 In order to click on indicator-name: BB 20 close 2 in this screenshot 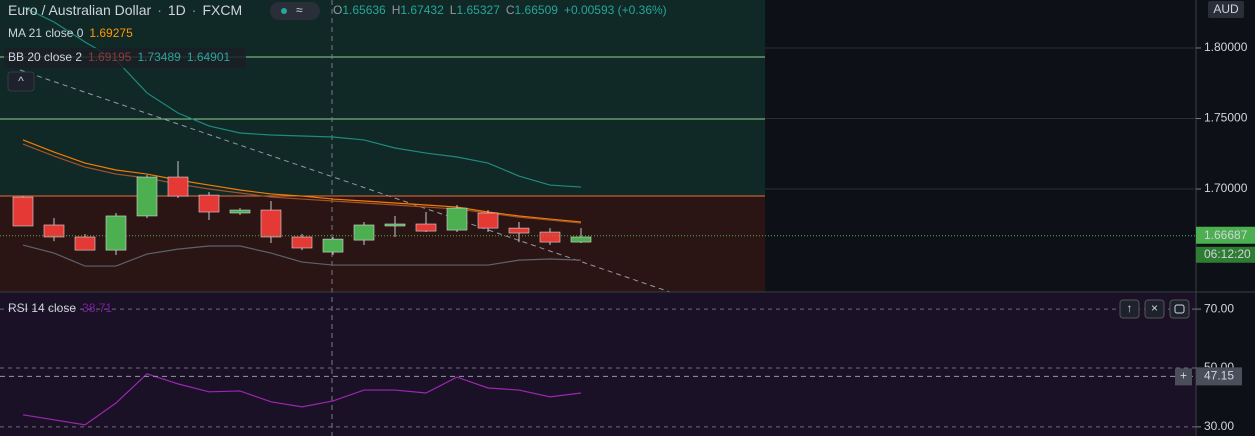, I will do `click(45, 57)`.